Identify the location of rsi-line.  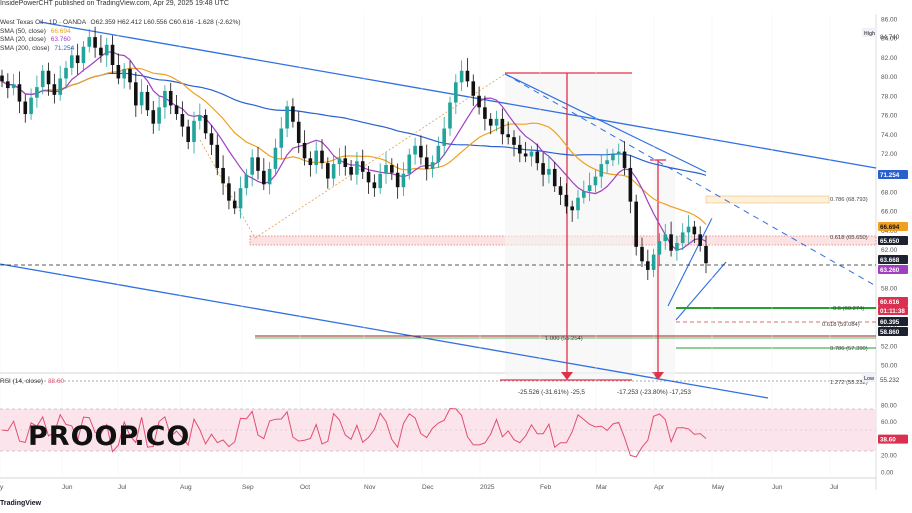
(354, 432).